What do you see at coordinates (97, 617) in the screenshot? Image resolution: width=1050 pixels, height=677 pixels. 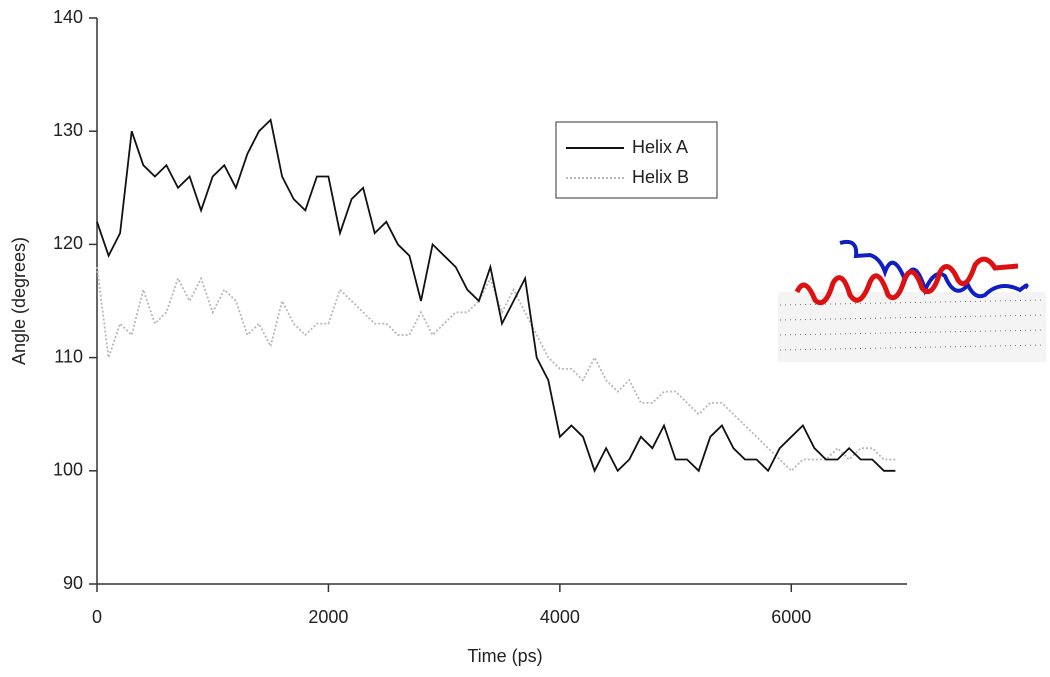 I see `x-tick-label: 0` at bounding box center [97, 617].